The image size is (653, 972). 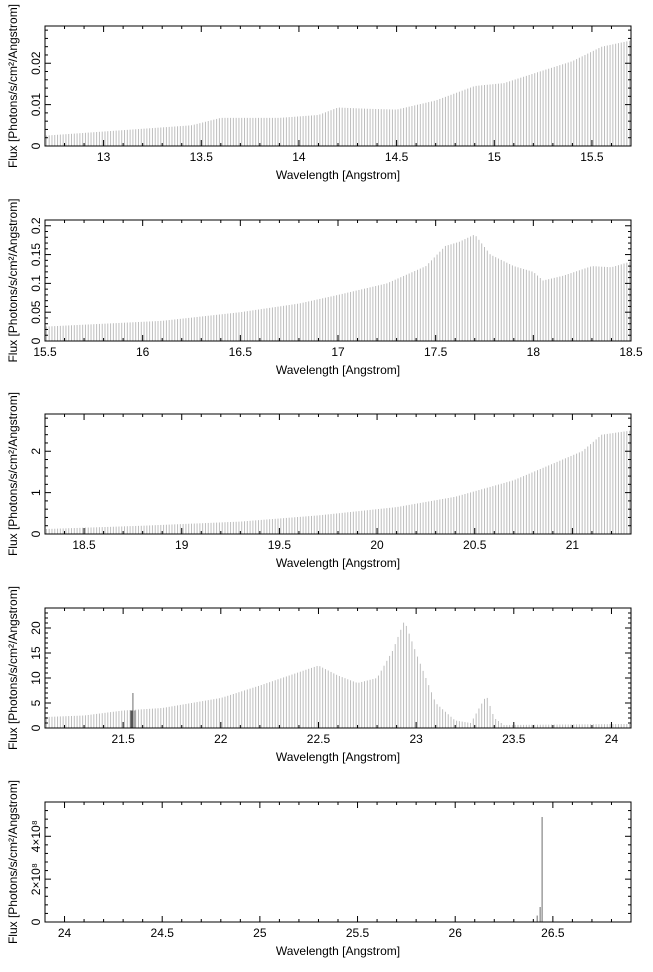 What do you see at coordinates (338, 352) in the screenshot?
I see `x-tick-label: 17` at bounding box center [338, 352].